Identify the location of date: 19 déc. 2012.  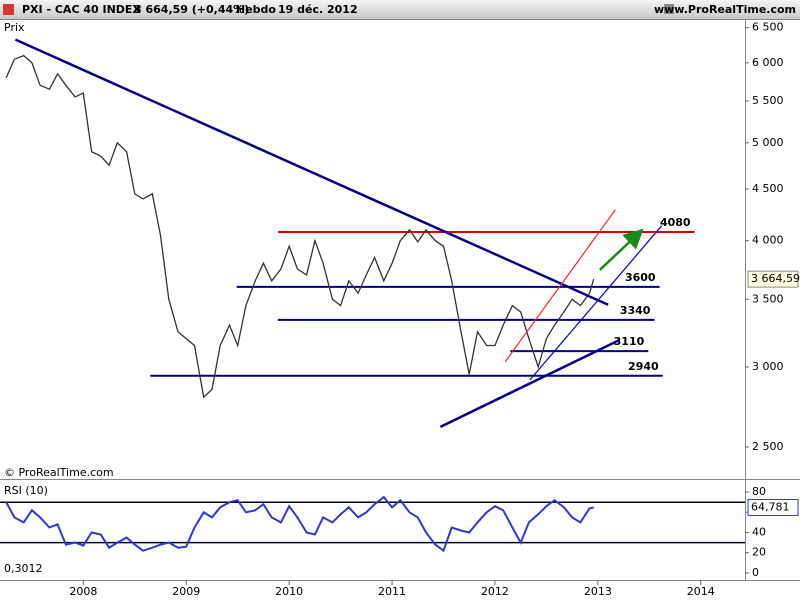
(318, 9).